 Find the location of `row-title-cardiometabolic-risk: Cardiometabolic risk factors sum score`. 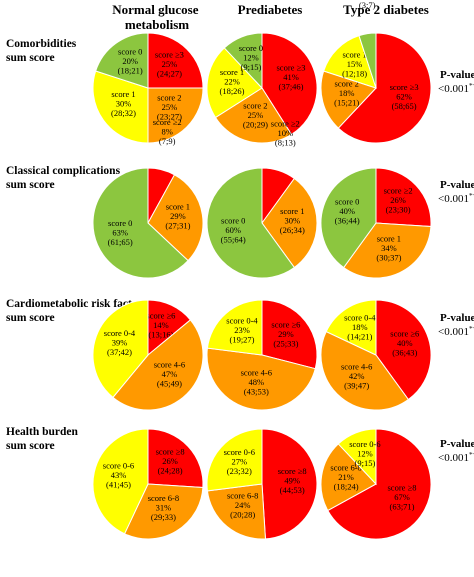

row-title-cardiometabolic-risk: Cardiometabolic risk factors sum score is located at coordinates (78, 311).